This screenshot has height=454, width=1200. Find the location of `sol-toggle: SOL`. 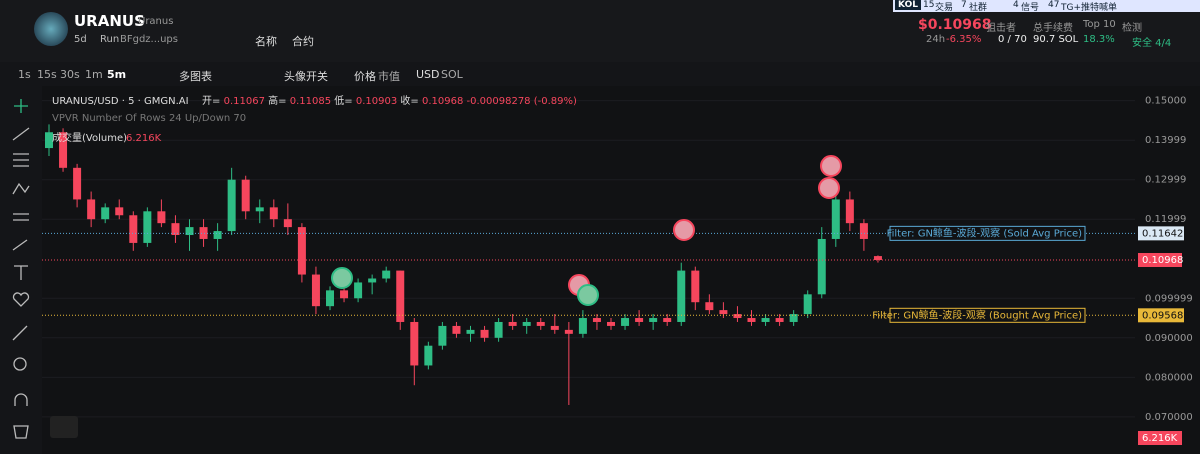

sol-toggle: SOL is located at coordinates (452, 74).